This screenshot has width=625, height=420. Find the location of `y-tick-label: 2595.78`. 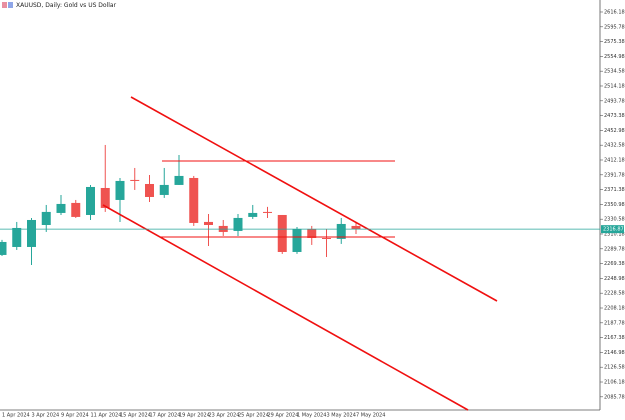

y-tick-label: 2595.78 is located at coordinates (614, 27).